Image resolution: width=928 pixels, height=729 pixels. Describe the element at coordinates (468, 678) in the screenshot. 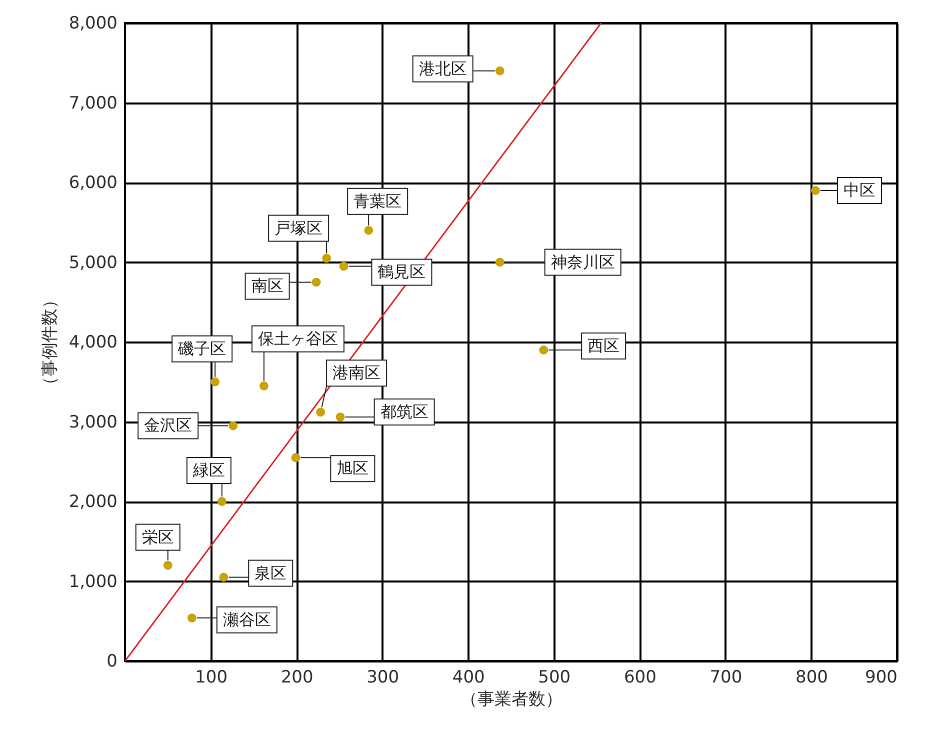

I see `x-tick-label: 400` at that location.